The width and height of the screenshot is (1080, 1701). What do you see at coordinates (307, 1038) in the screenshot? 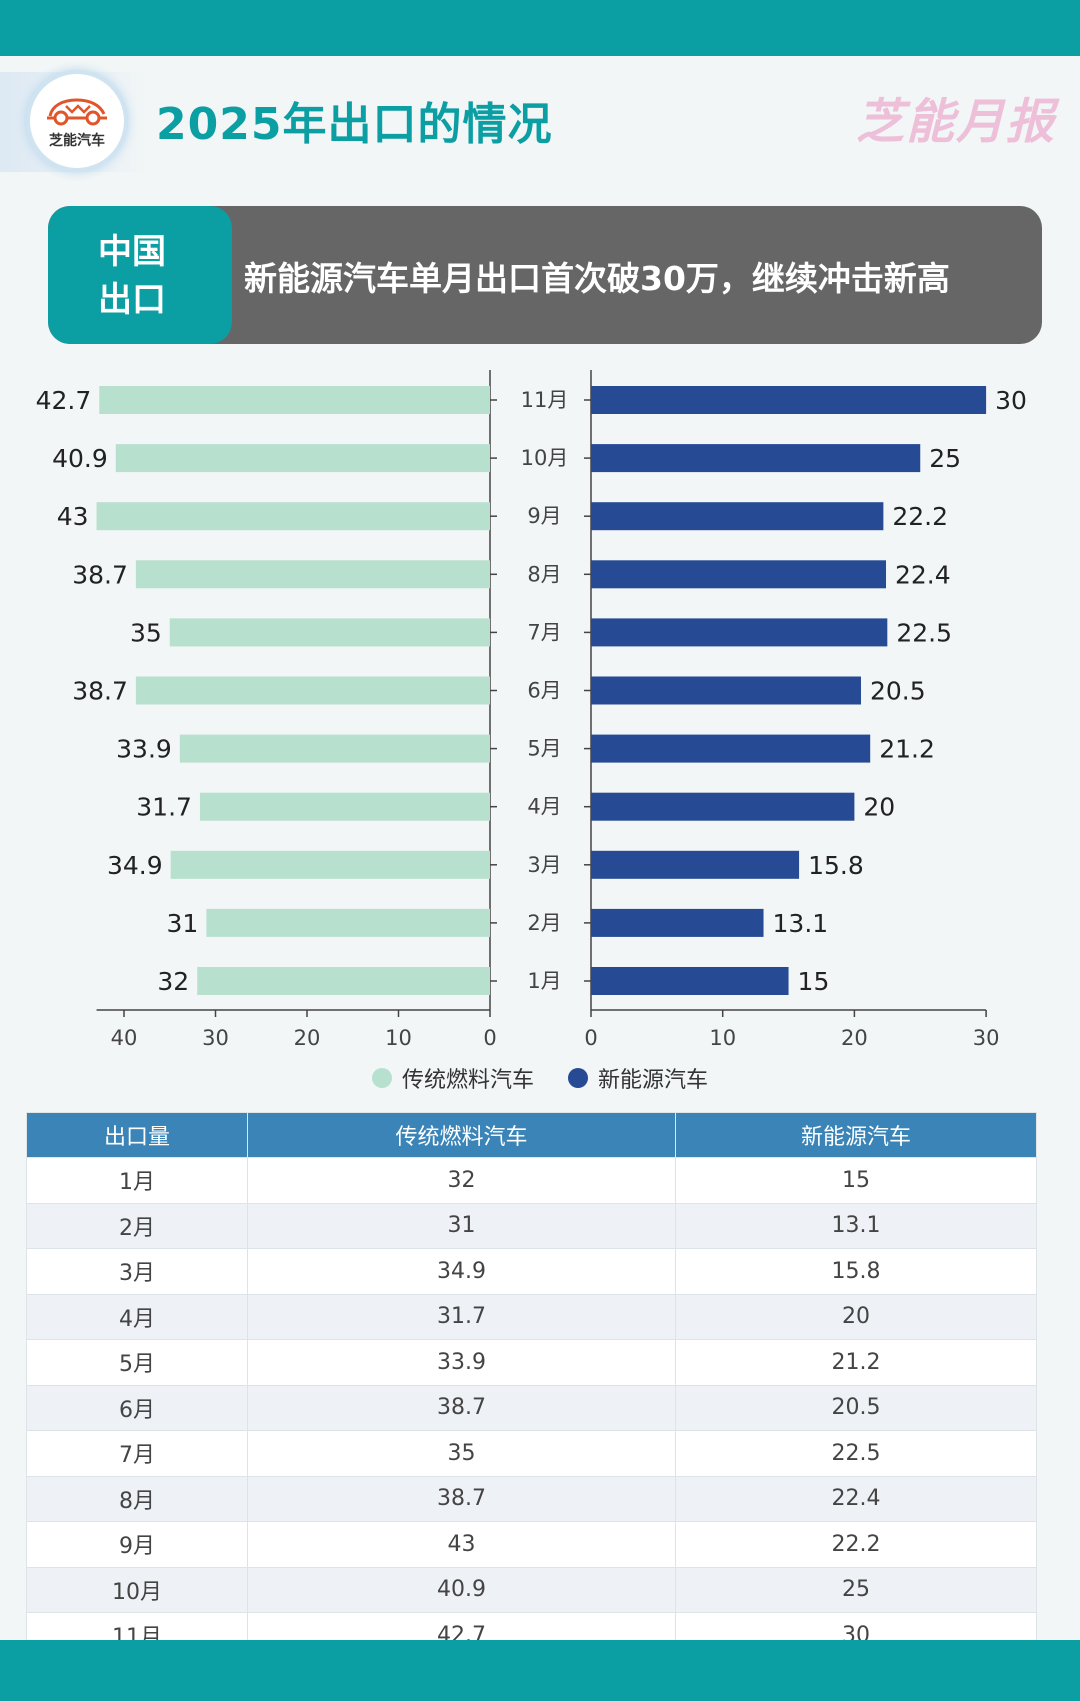
I see `left-axis-tick-label: 20` at bounding box center [307, 1038].